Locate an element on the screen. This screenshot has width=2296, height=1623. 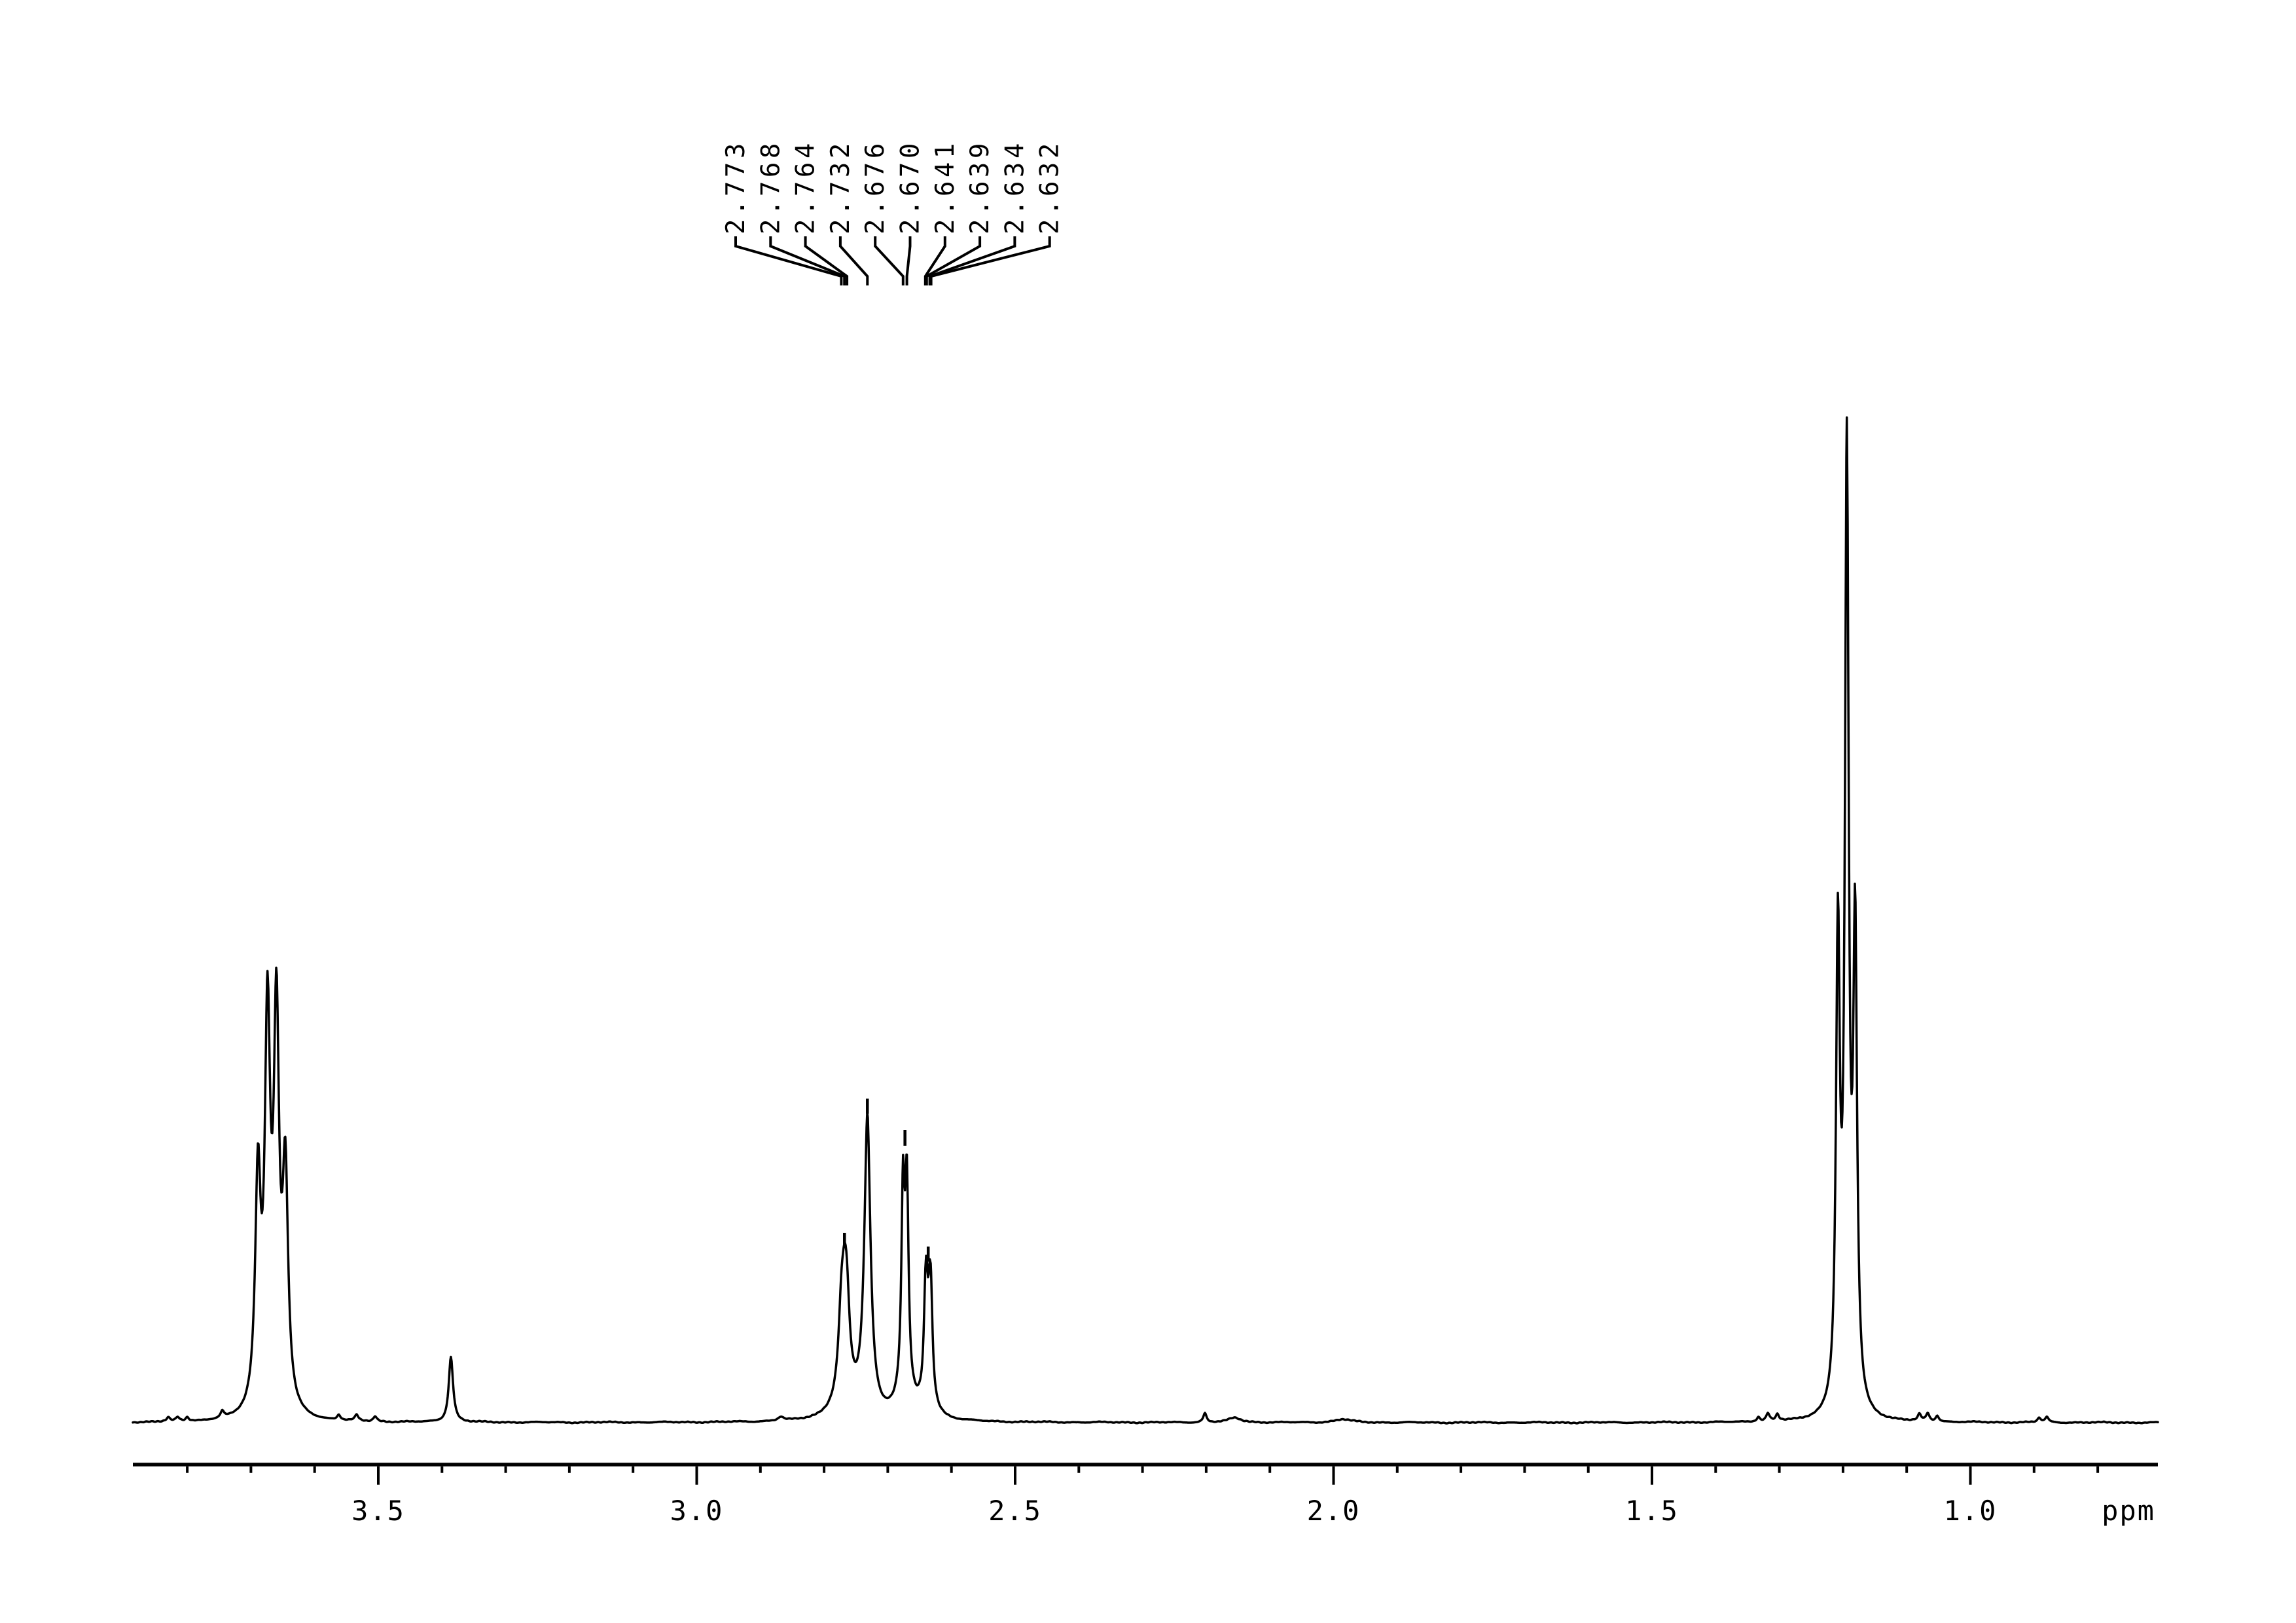
tick-label: 3.0 is located at coordinates (697, 1511).